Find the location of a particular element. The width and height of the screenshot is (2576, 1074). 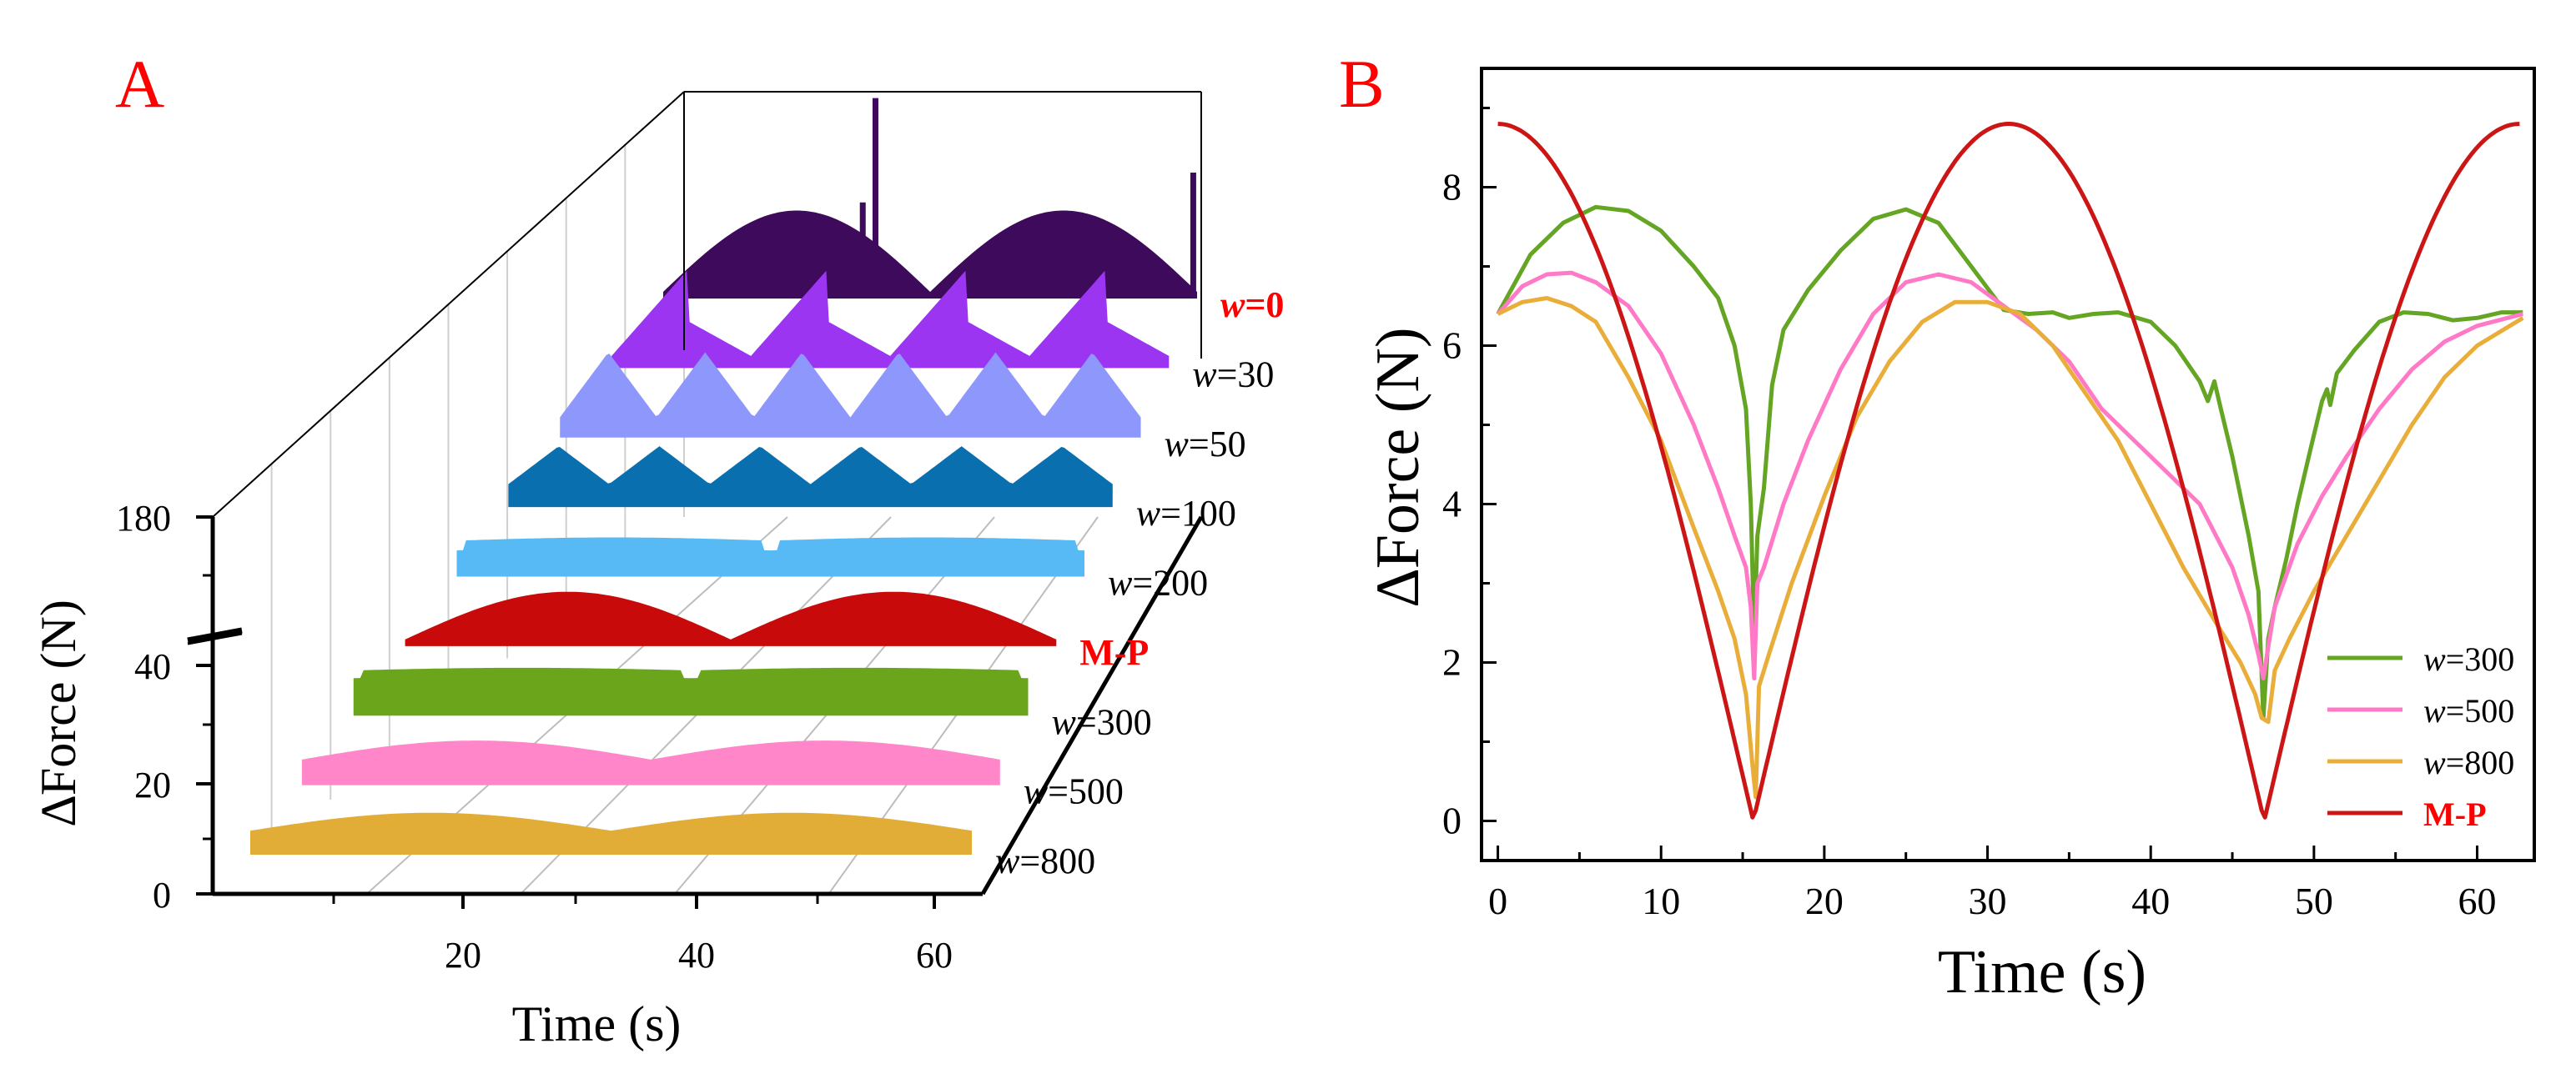

panel-a-x-tick-label: 60 is located at coordinates (934, 955).